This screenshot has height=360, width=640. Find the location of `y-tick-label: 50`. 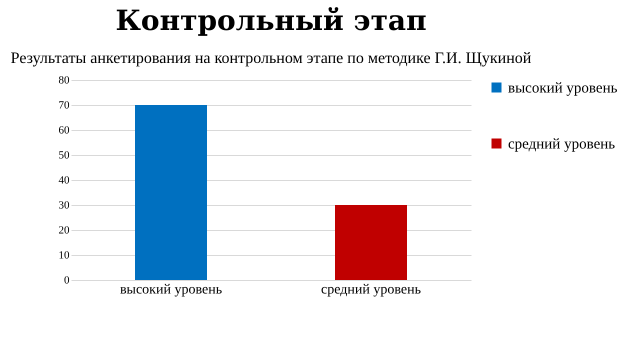

y-tick-label: 50 is located at coordinates (64, 156).